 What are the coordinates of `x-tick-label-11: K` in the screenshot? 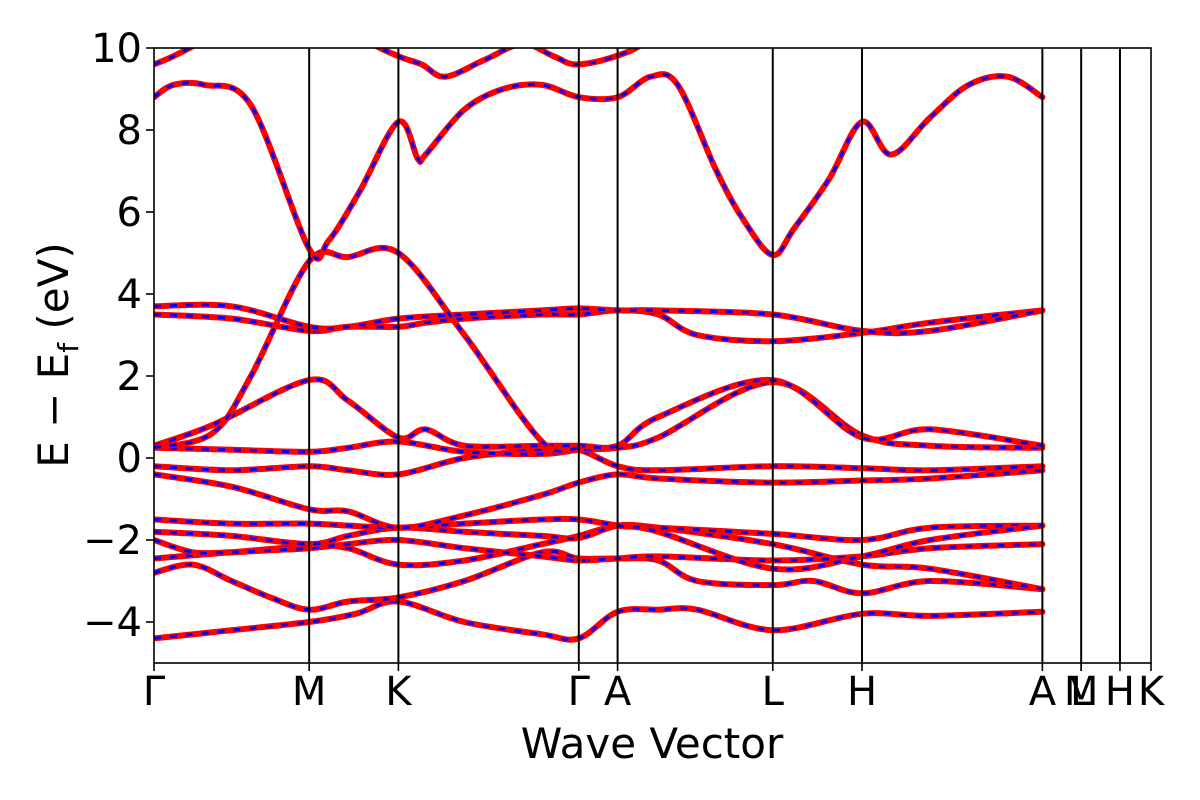 It's located at (1152, 692).